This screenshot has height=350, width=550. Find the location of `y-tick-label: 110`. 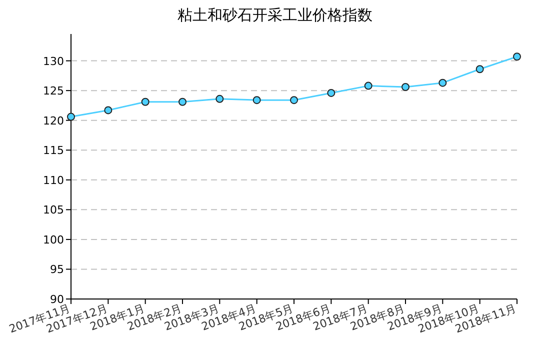

y-tick-label: 110 is located at coordinates (53, 180).